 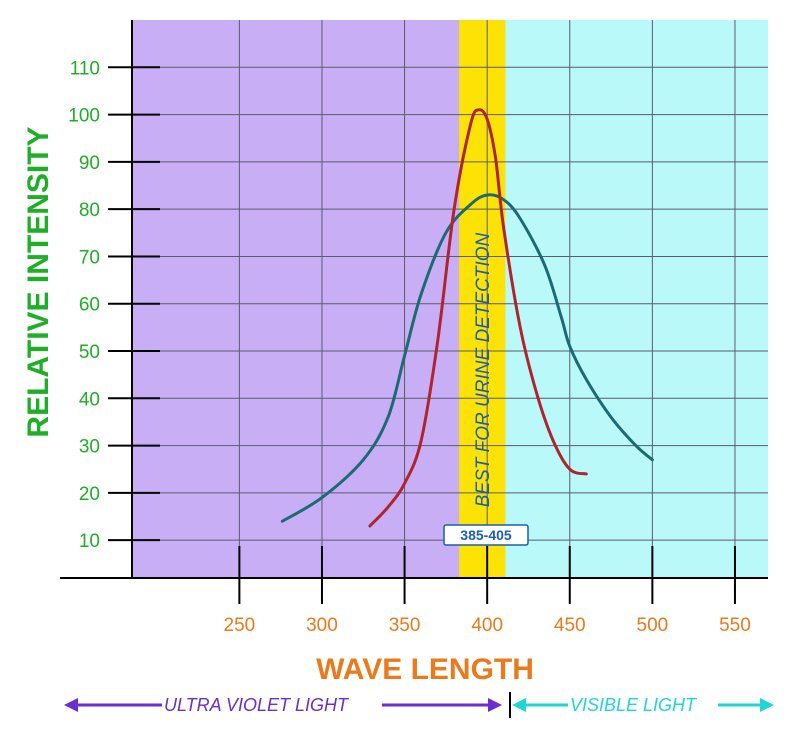 I want to click on light-range-legend: ULTRA VIOLET LIGHT VISIBLE LIGHT, so click(x=419, y=705).